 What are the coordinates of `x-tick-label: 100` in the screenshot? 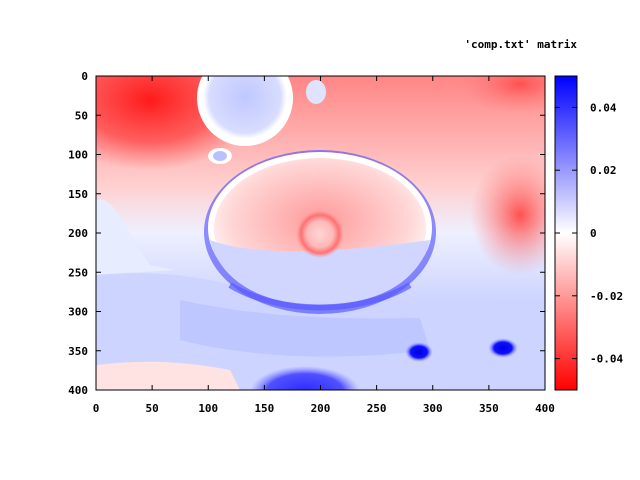 It's located at (208, 408).